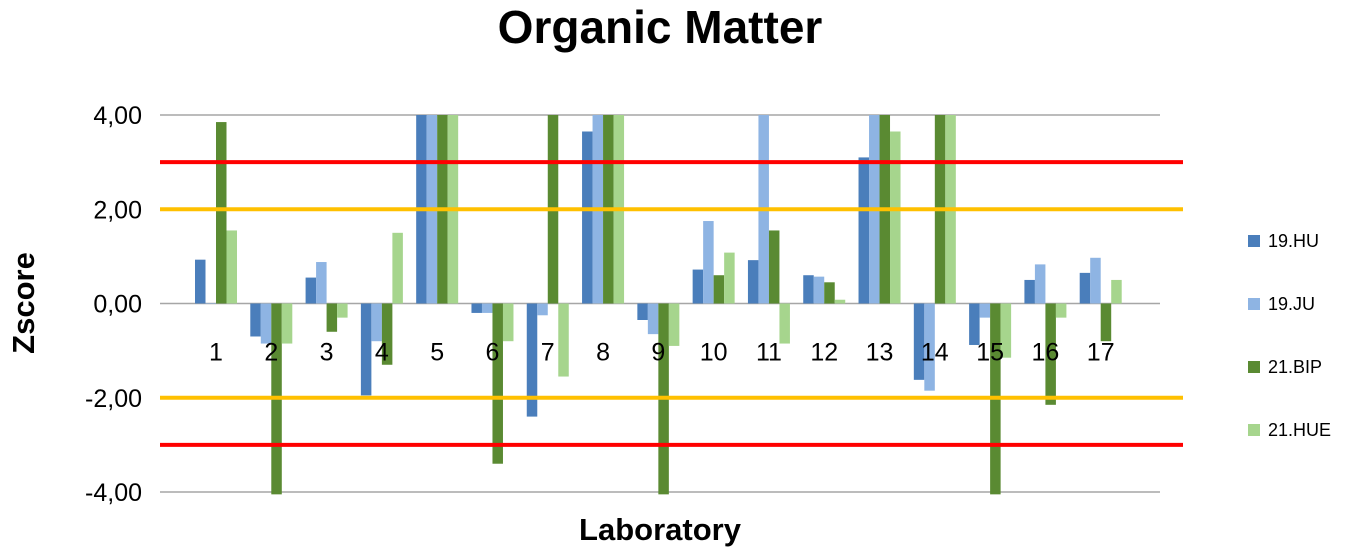 The height and width of the screenshot is (551, 1351). What do you see at coordinates (382, 353) in the screenshot?
I see `x-tick-label: 4` at bounding box center [382, 353].